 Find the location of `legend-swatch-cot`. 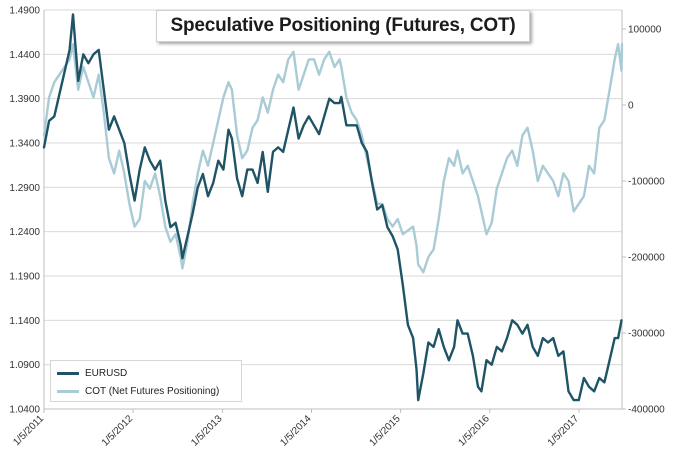

legend-swatch-cot is located at coordinates (68, 391).